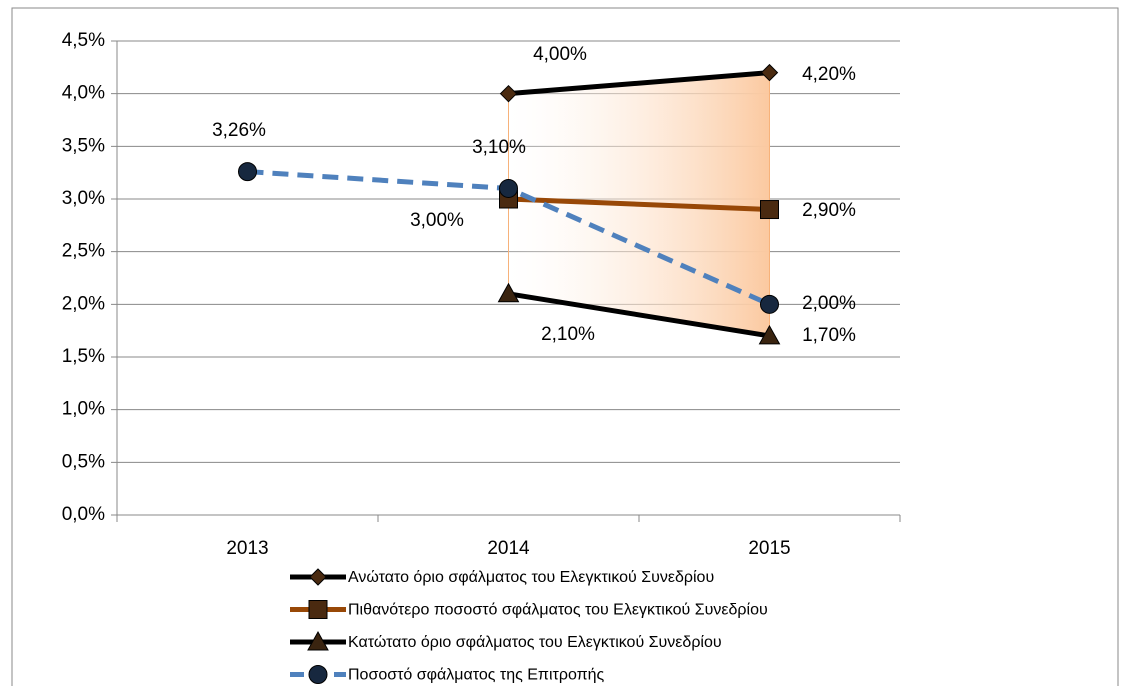 The height and width of the screenshot is (686, 1130). I want to click on data-label: 2,10%, so click(568, 334).